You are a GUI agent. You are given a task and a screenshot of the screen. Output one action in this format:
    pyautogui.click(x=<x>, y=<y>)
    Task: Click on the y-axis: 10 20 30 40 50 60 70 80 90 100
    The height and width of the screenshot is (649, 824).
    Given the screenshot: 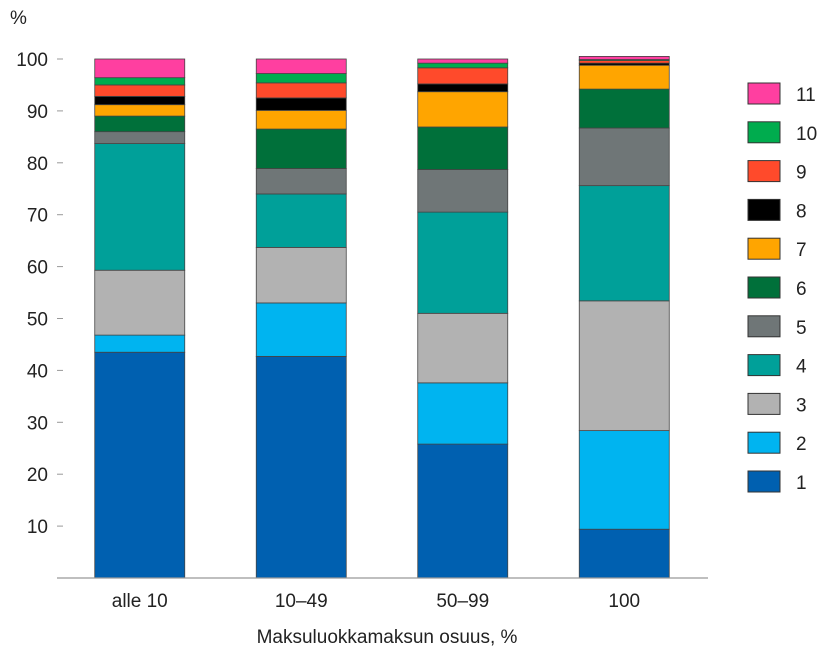 What is the action you would take?
    pyautogui.click(x=39, y=314)
    